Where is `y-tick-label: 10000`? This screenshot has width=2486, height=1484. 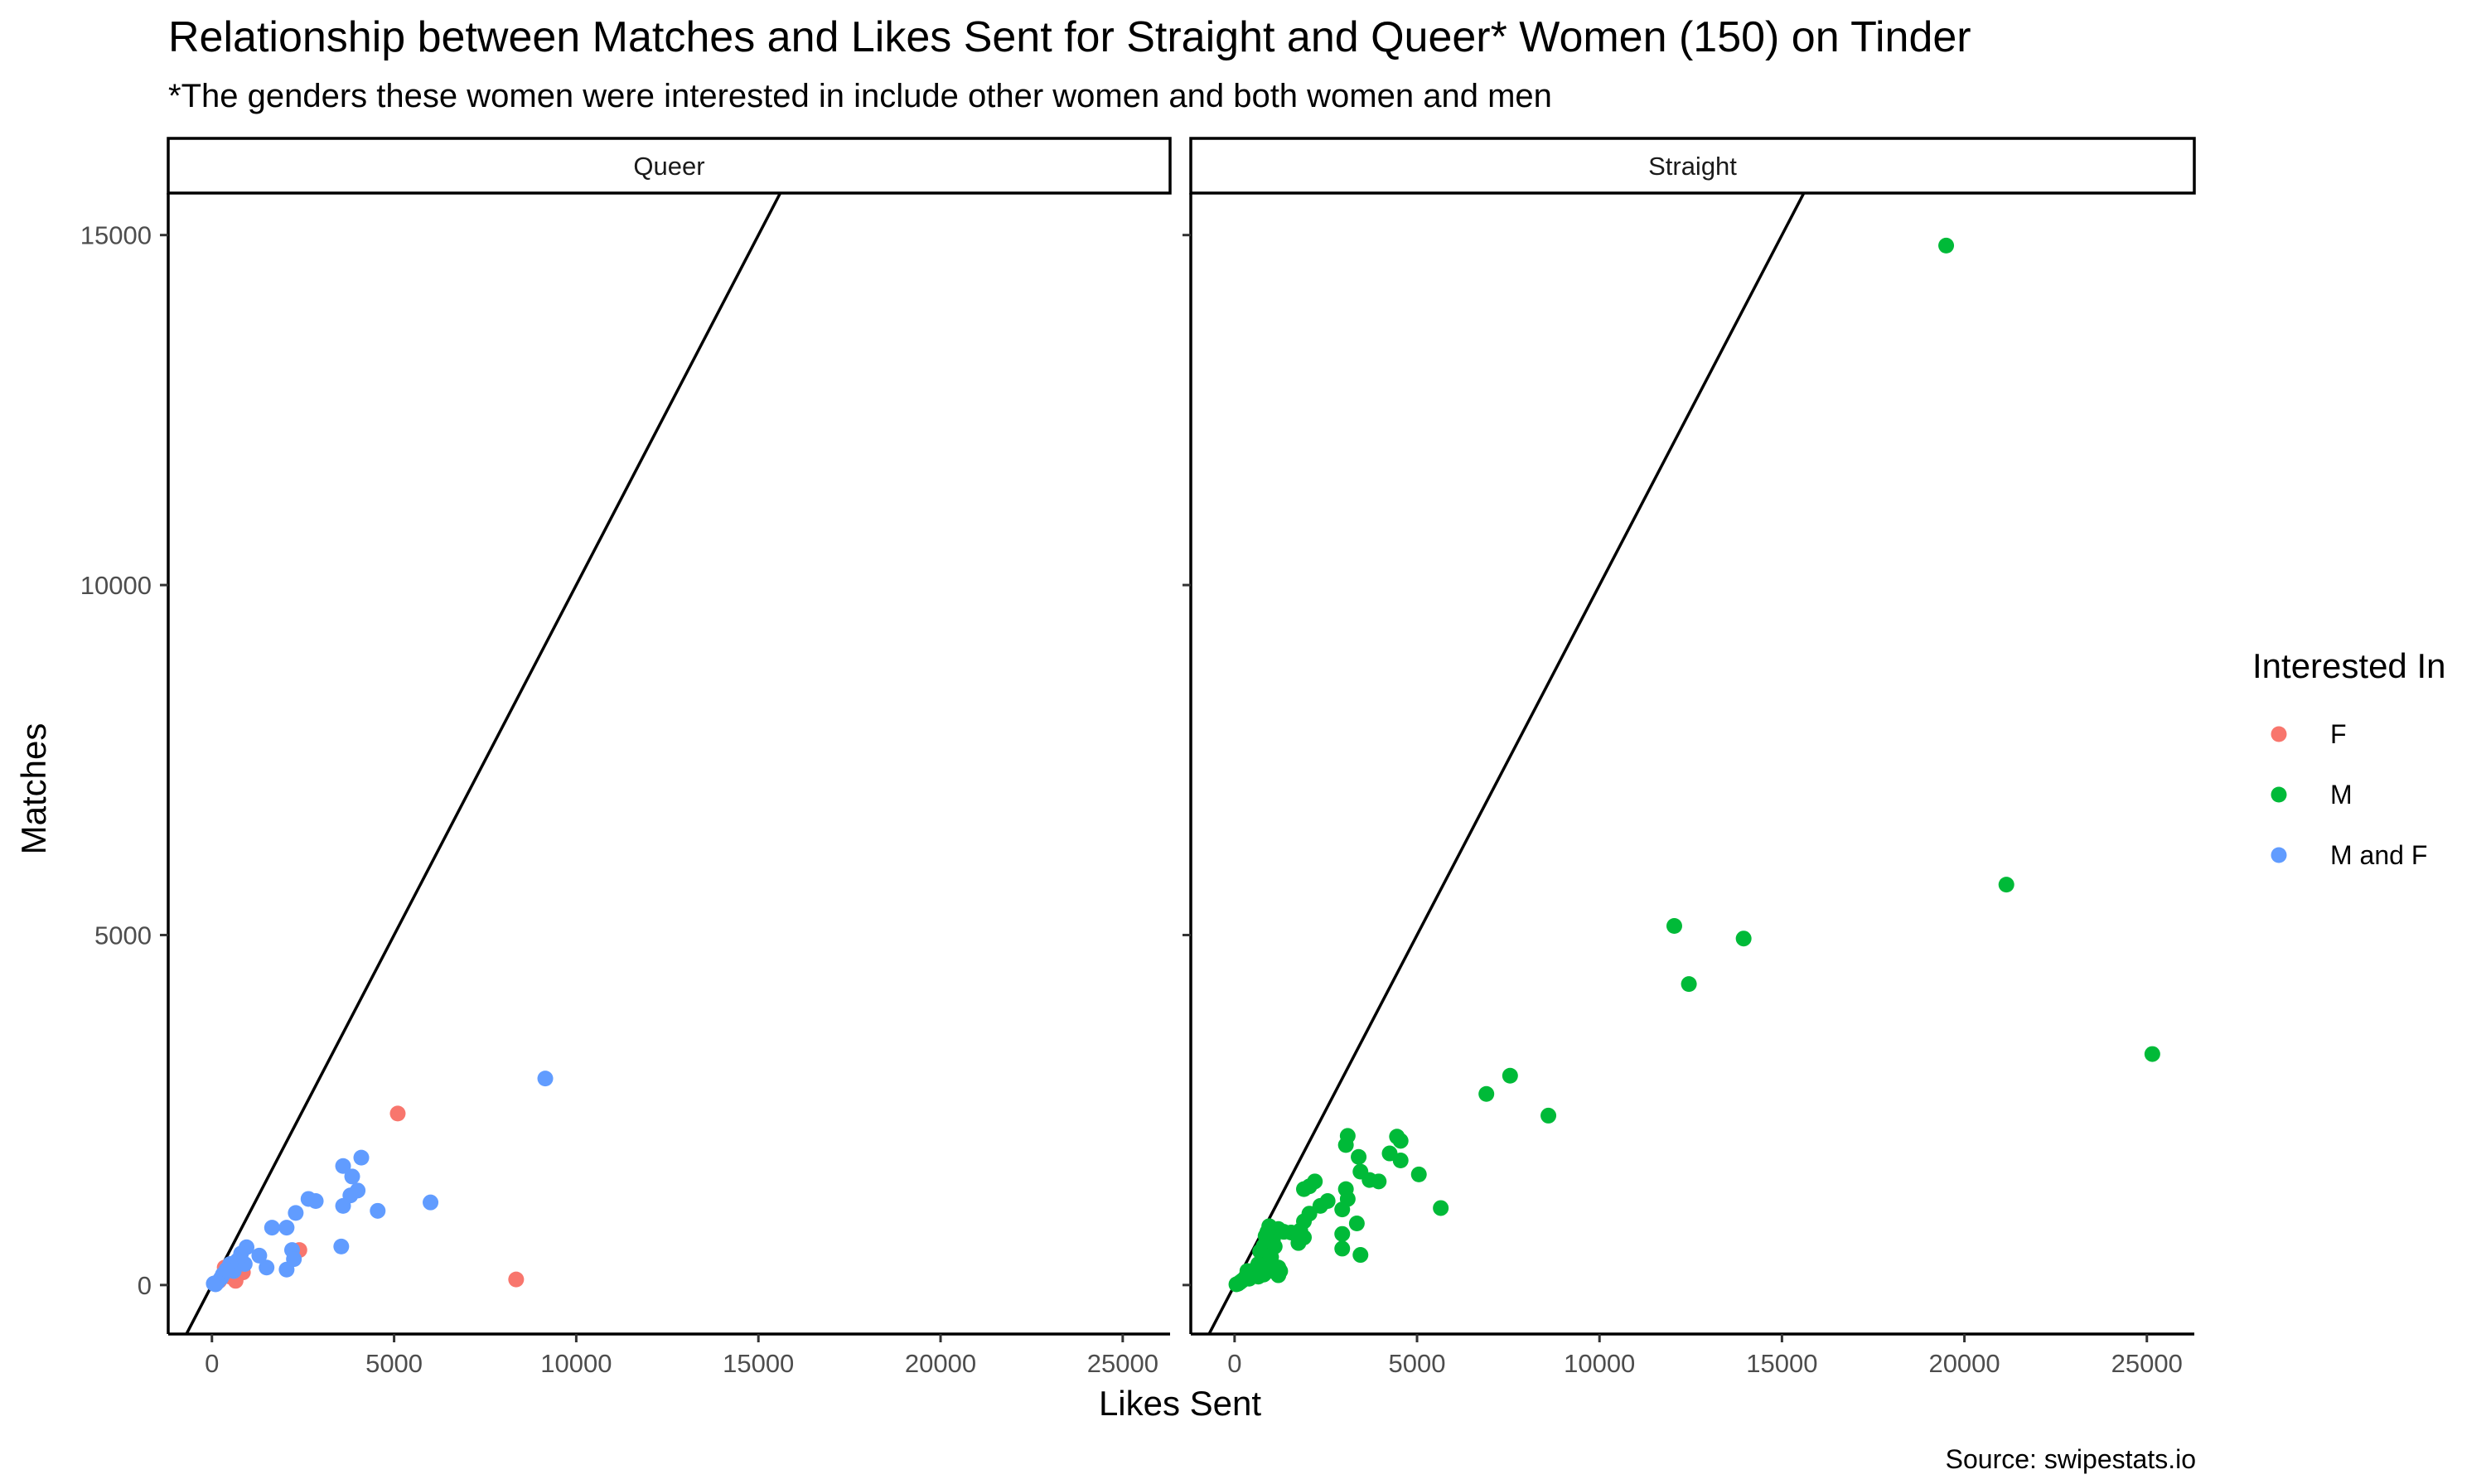 y-tick-label: 10000 is located at coordinates (116, 585).